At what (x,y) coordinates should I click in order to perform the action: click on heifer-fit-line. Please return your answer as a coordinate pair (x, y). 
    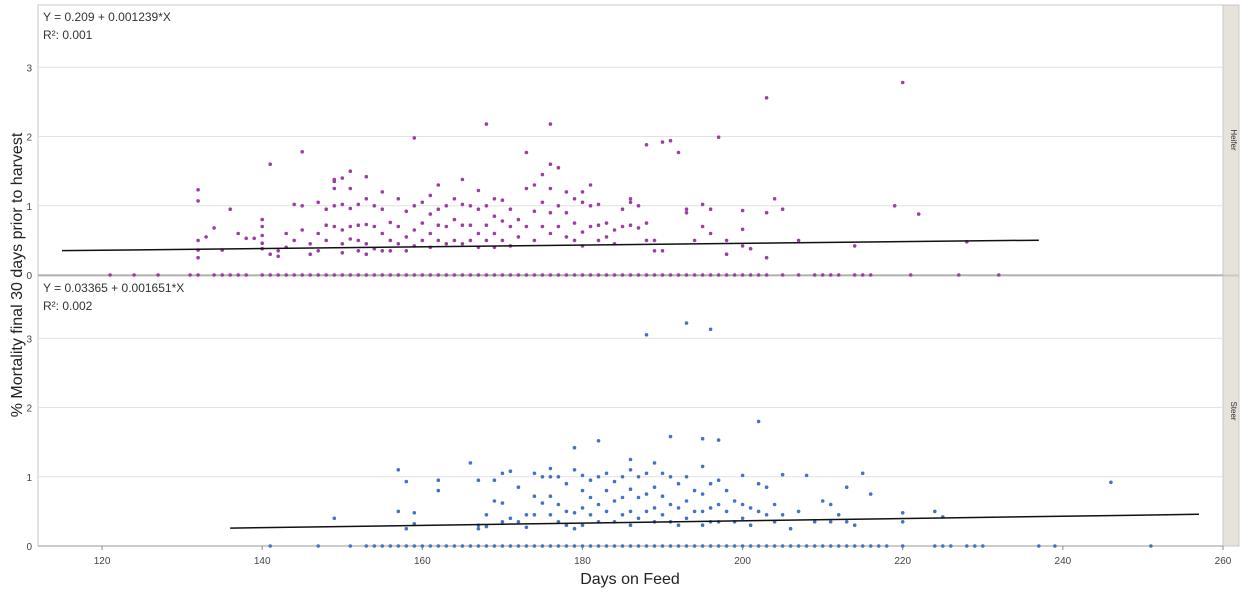
    Looking at the image, I should click on (550, 245).